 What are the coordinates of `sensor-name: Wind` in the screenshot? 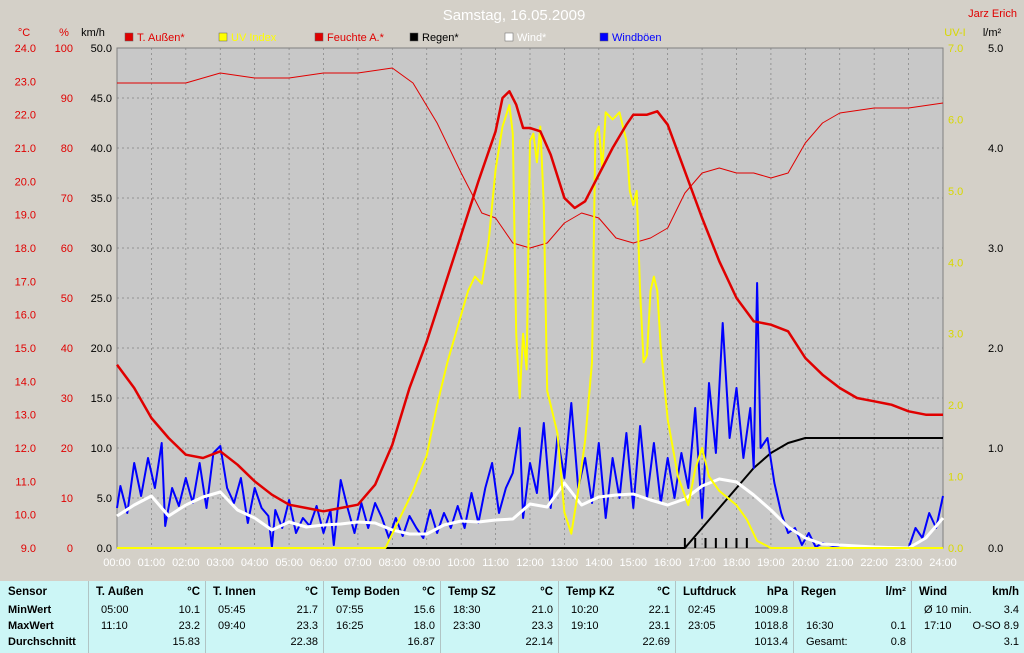 It's located at (933, 592).